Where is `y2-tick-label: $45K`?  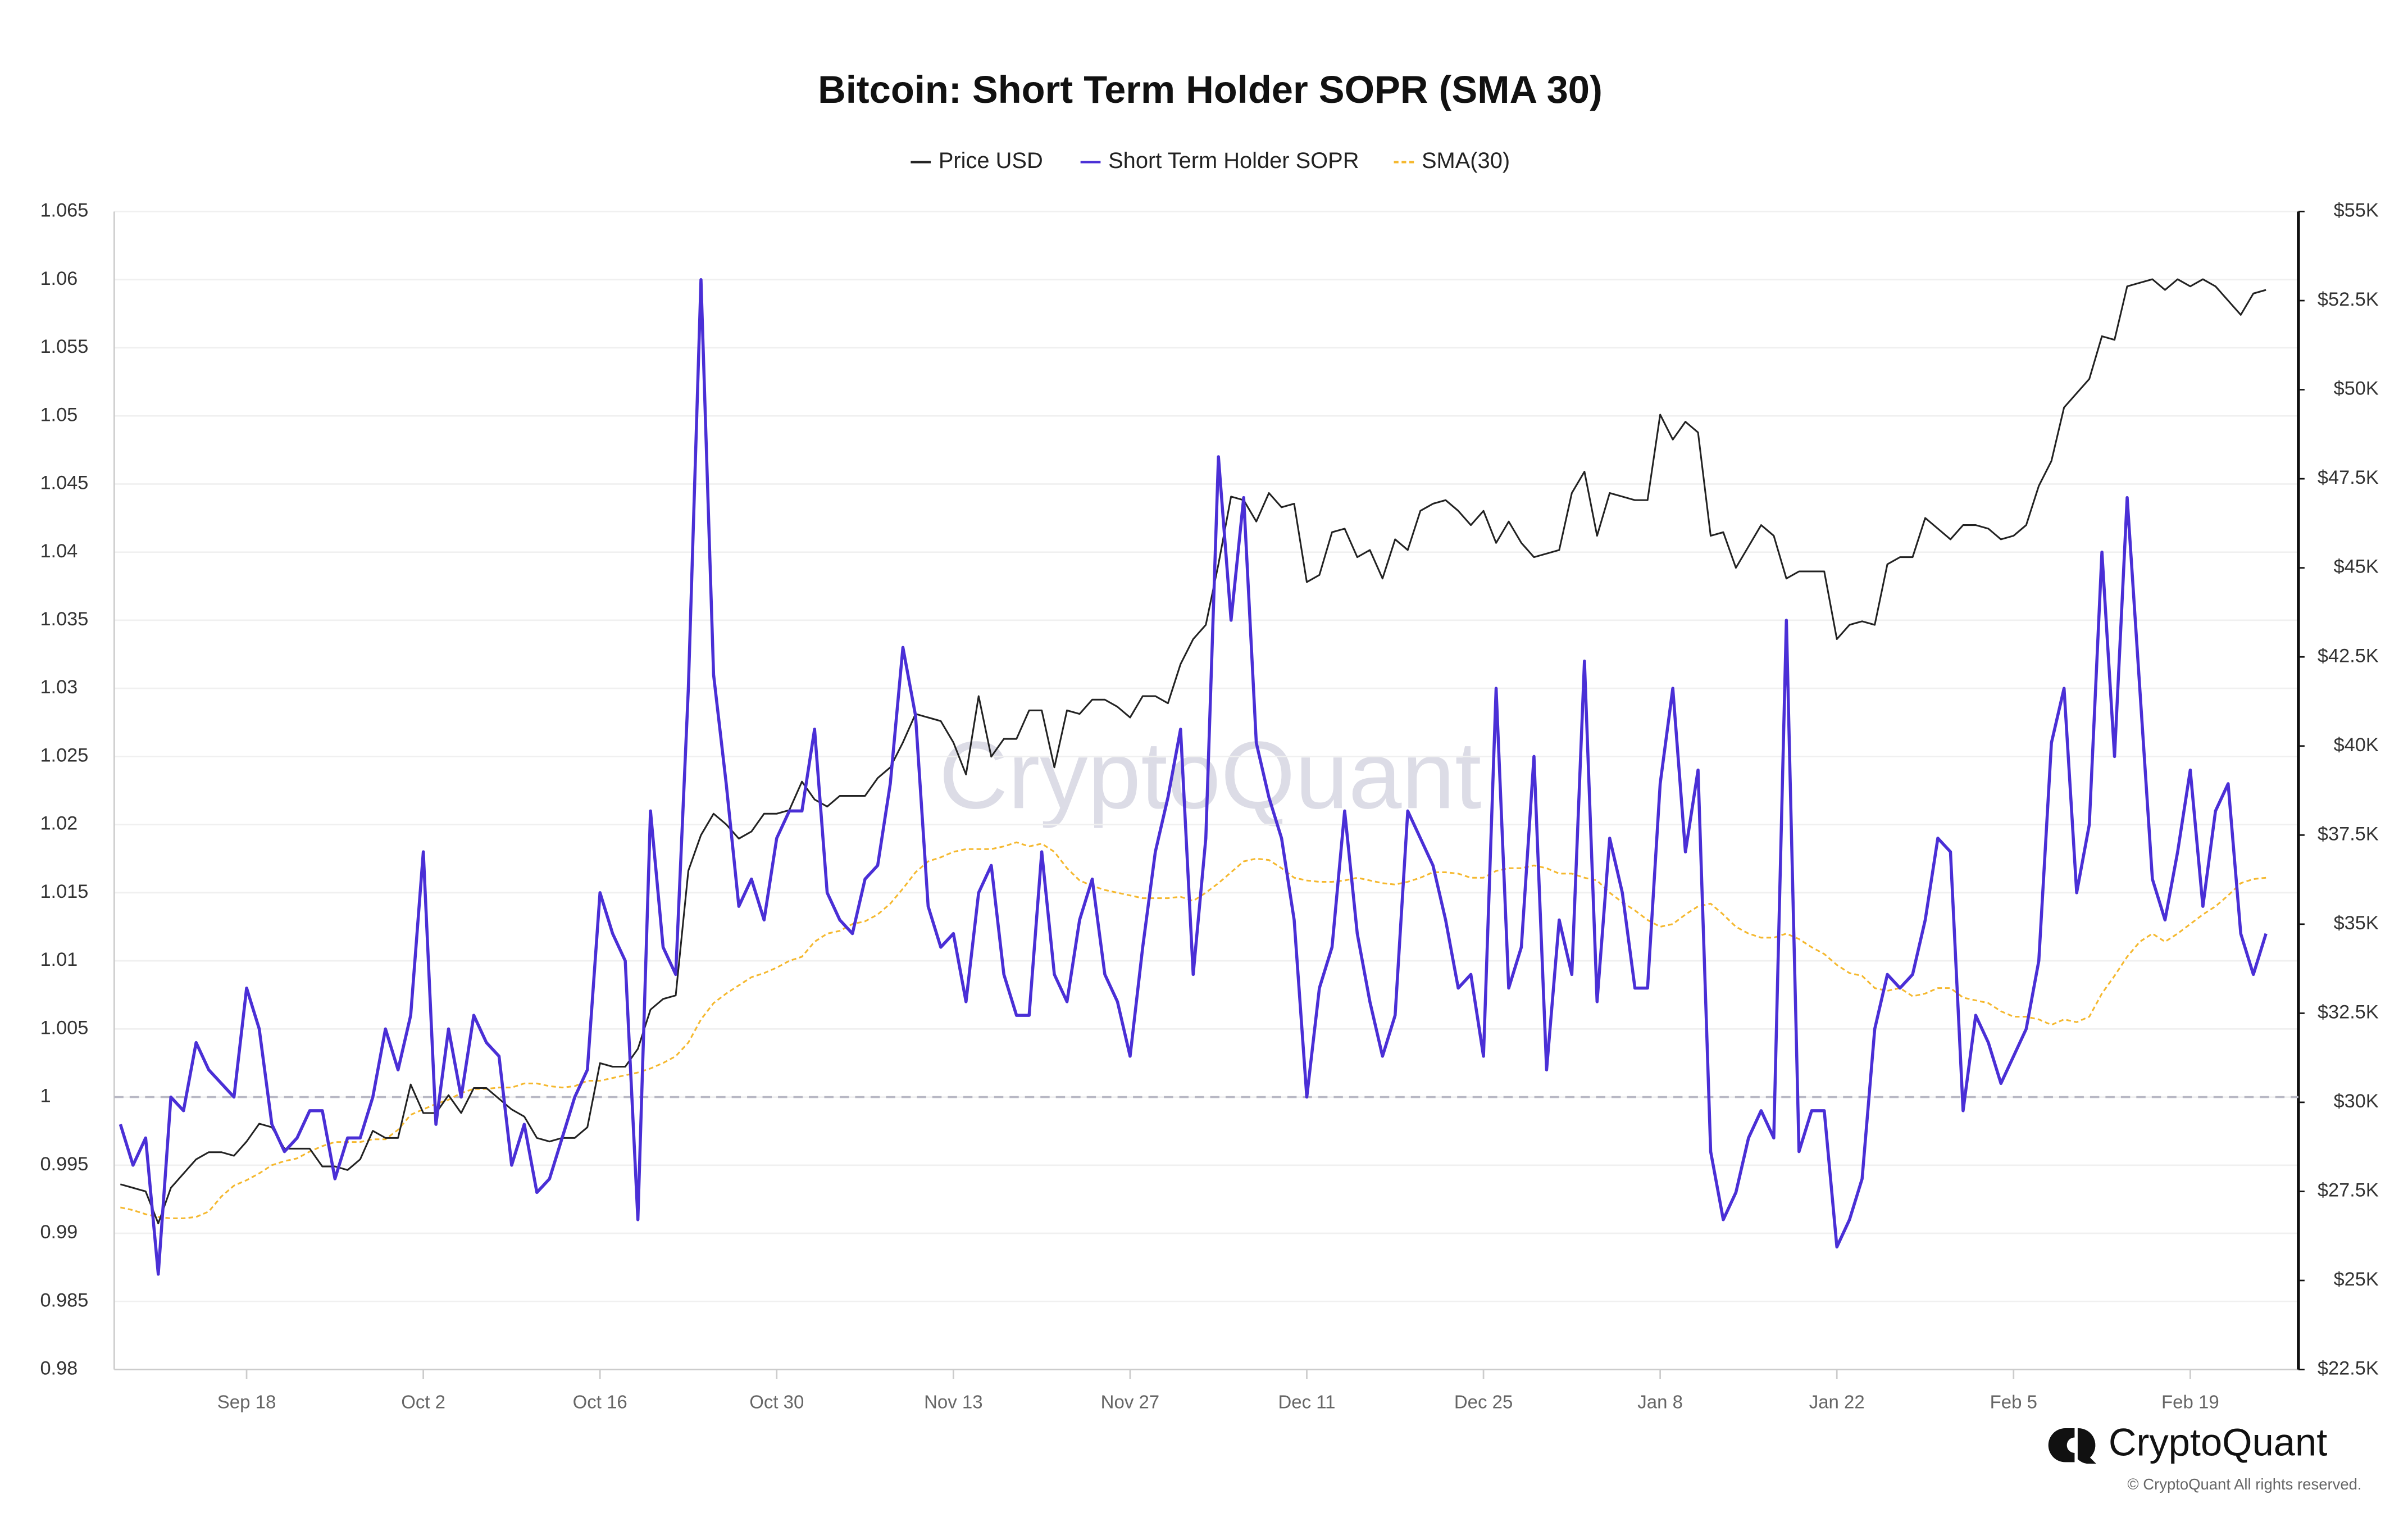
y2-tick-label: $45K is located at coordinates (2356, 567).